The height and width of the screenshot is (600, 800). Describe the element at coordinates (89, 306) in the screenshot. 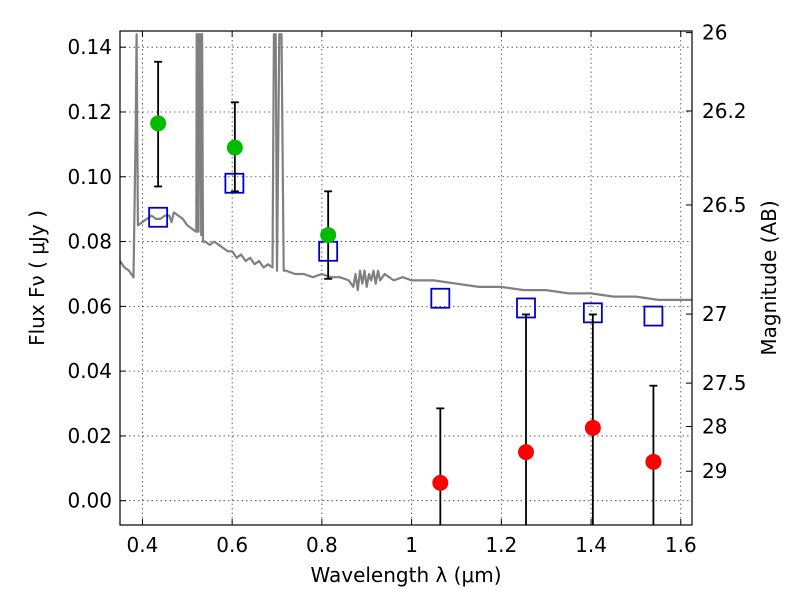

I see `y-tick-label: 0.06` at that location.